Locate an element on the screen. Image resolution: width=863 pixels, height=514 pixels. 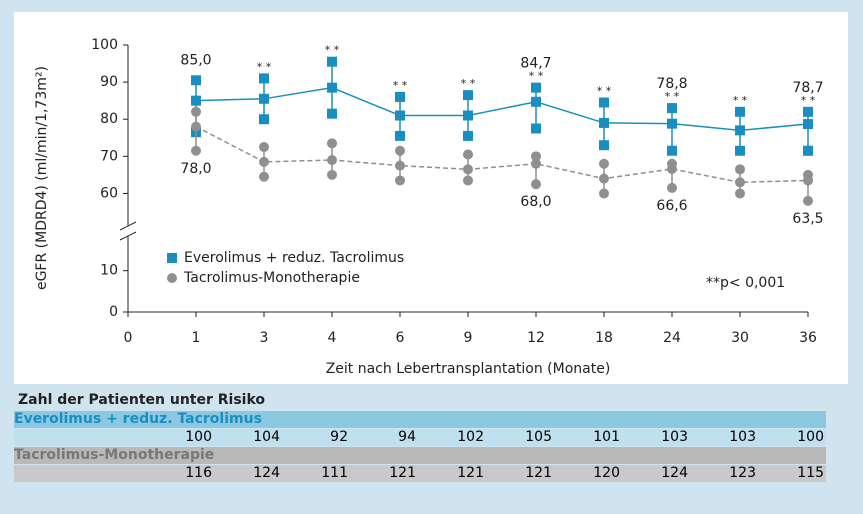
data-label: 78,7 is located at coordinates (807, 88).